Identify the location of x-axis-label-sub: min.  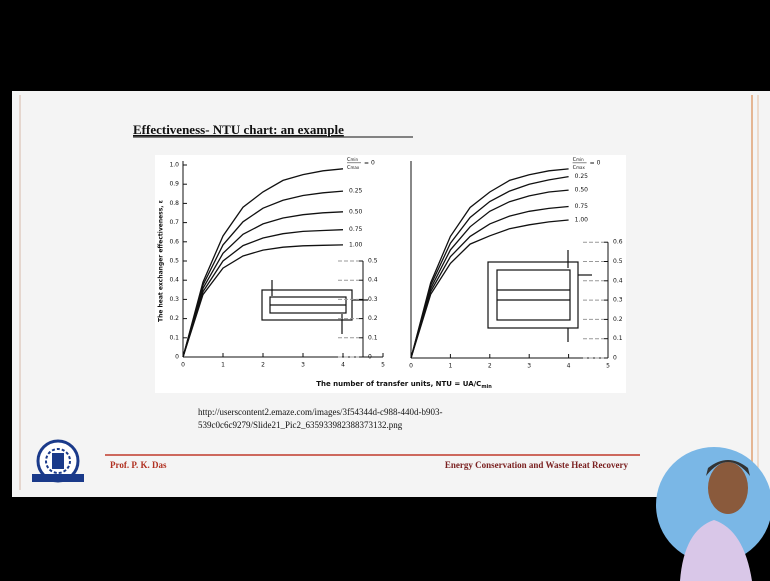
(486, 387).